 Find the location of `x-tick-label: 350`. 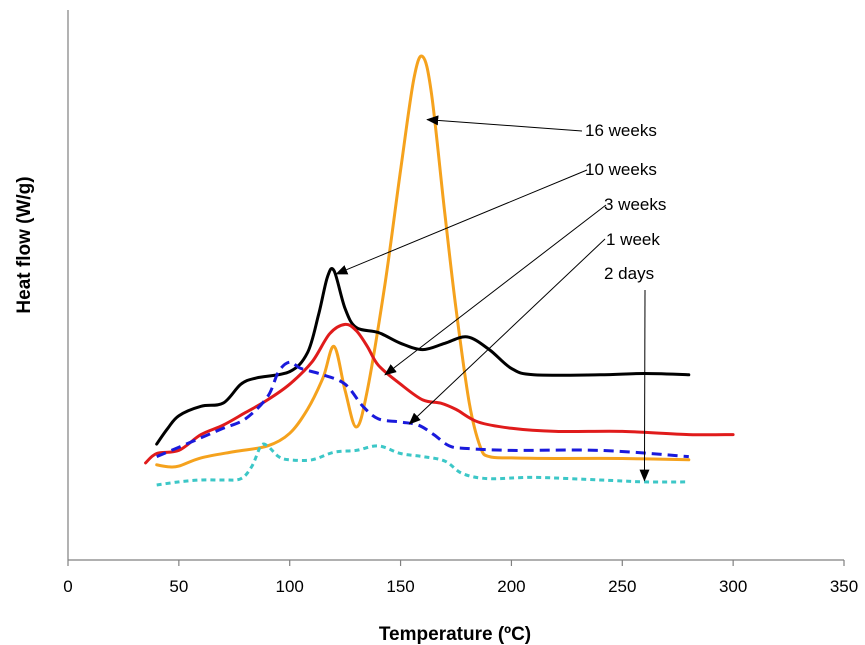

x-tick-label: 350 is located at coordinates (844, 586).